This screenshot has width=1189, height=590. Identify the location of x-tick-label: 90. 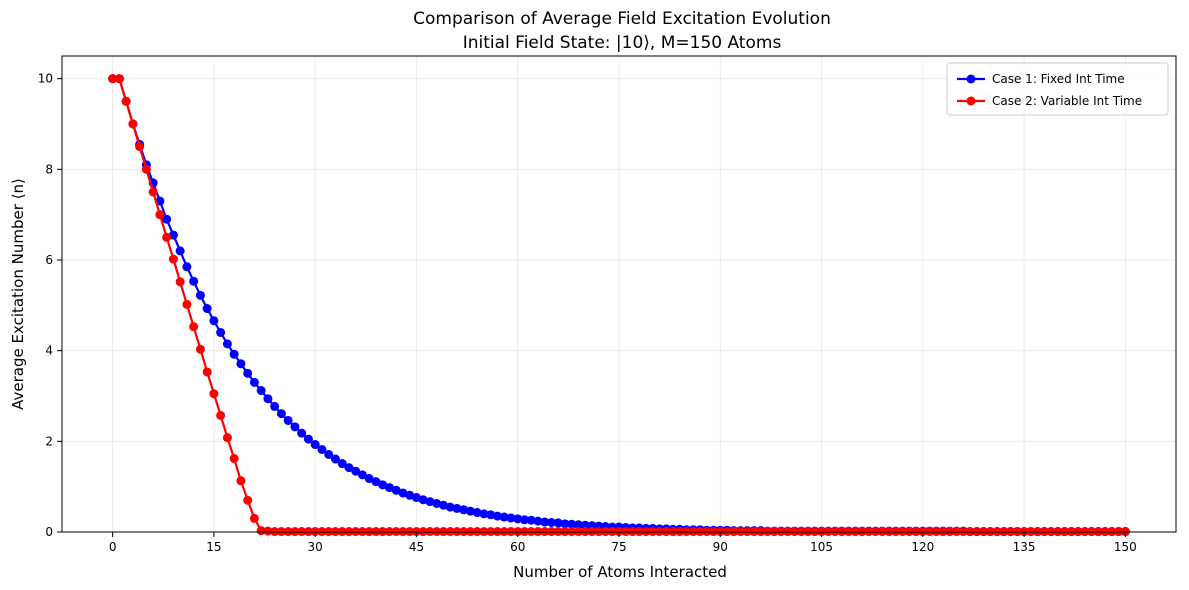
(720, 547).